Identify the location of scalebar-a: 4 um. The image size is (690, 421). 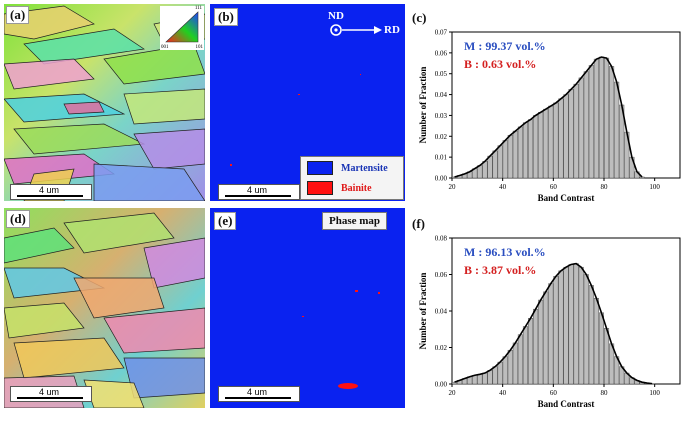
(51, 192).